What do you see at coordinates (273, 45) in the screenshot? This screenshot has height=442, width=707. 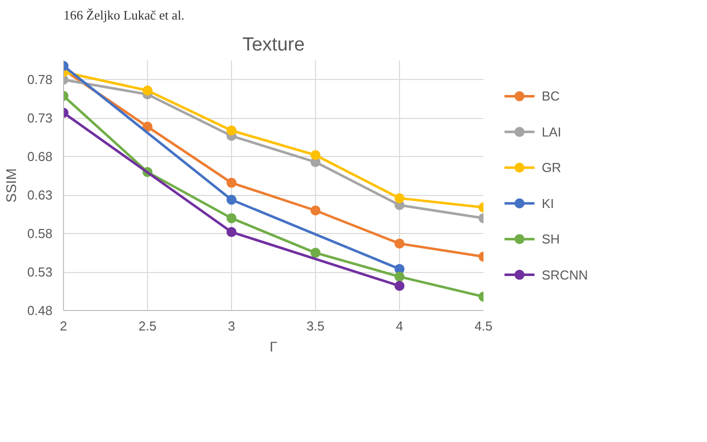 I see `chart-title: Texture` at bounding box center [273, 45].